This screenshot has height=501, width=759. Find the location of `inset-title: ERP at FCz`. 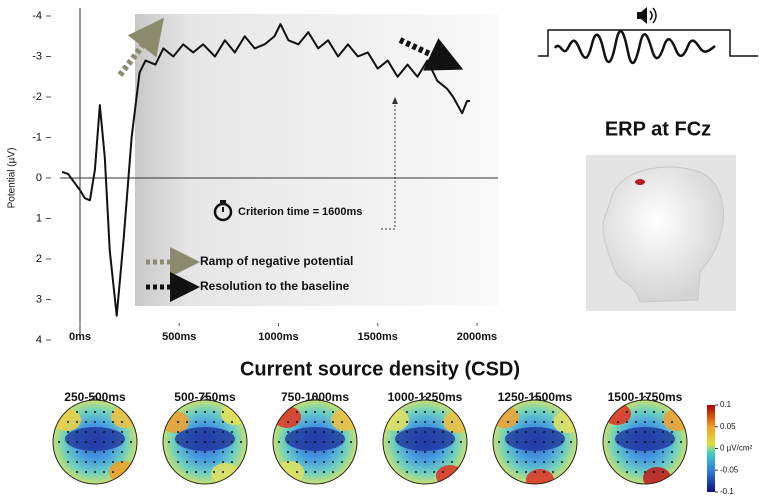

inset-title: ERP at FCz is located at coordinates (658, 129).